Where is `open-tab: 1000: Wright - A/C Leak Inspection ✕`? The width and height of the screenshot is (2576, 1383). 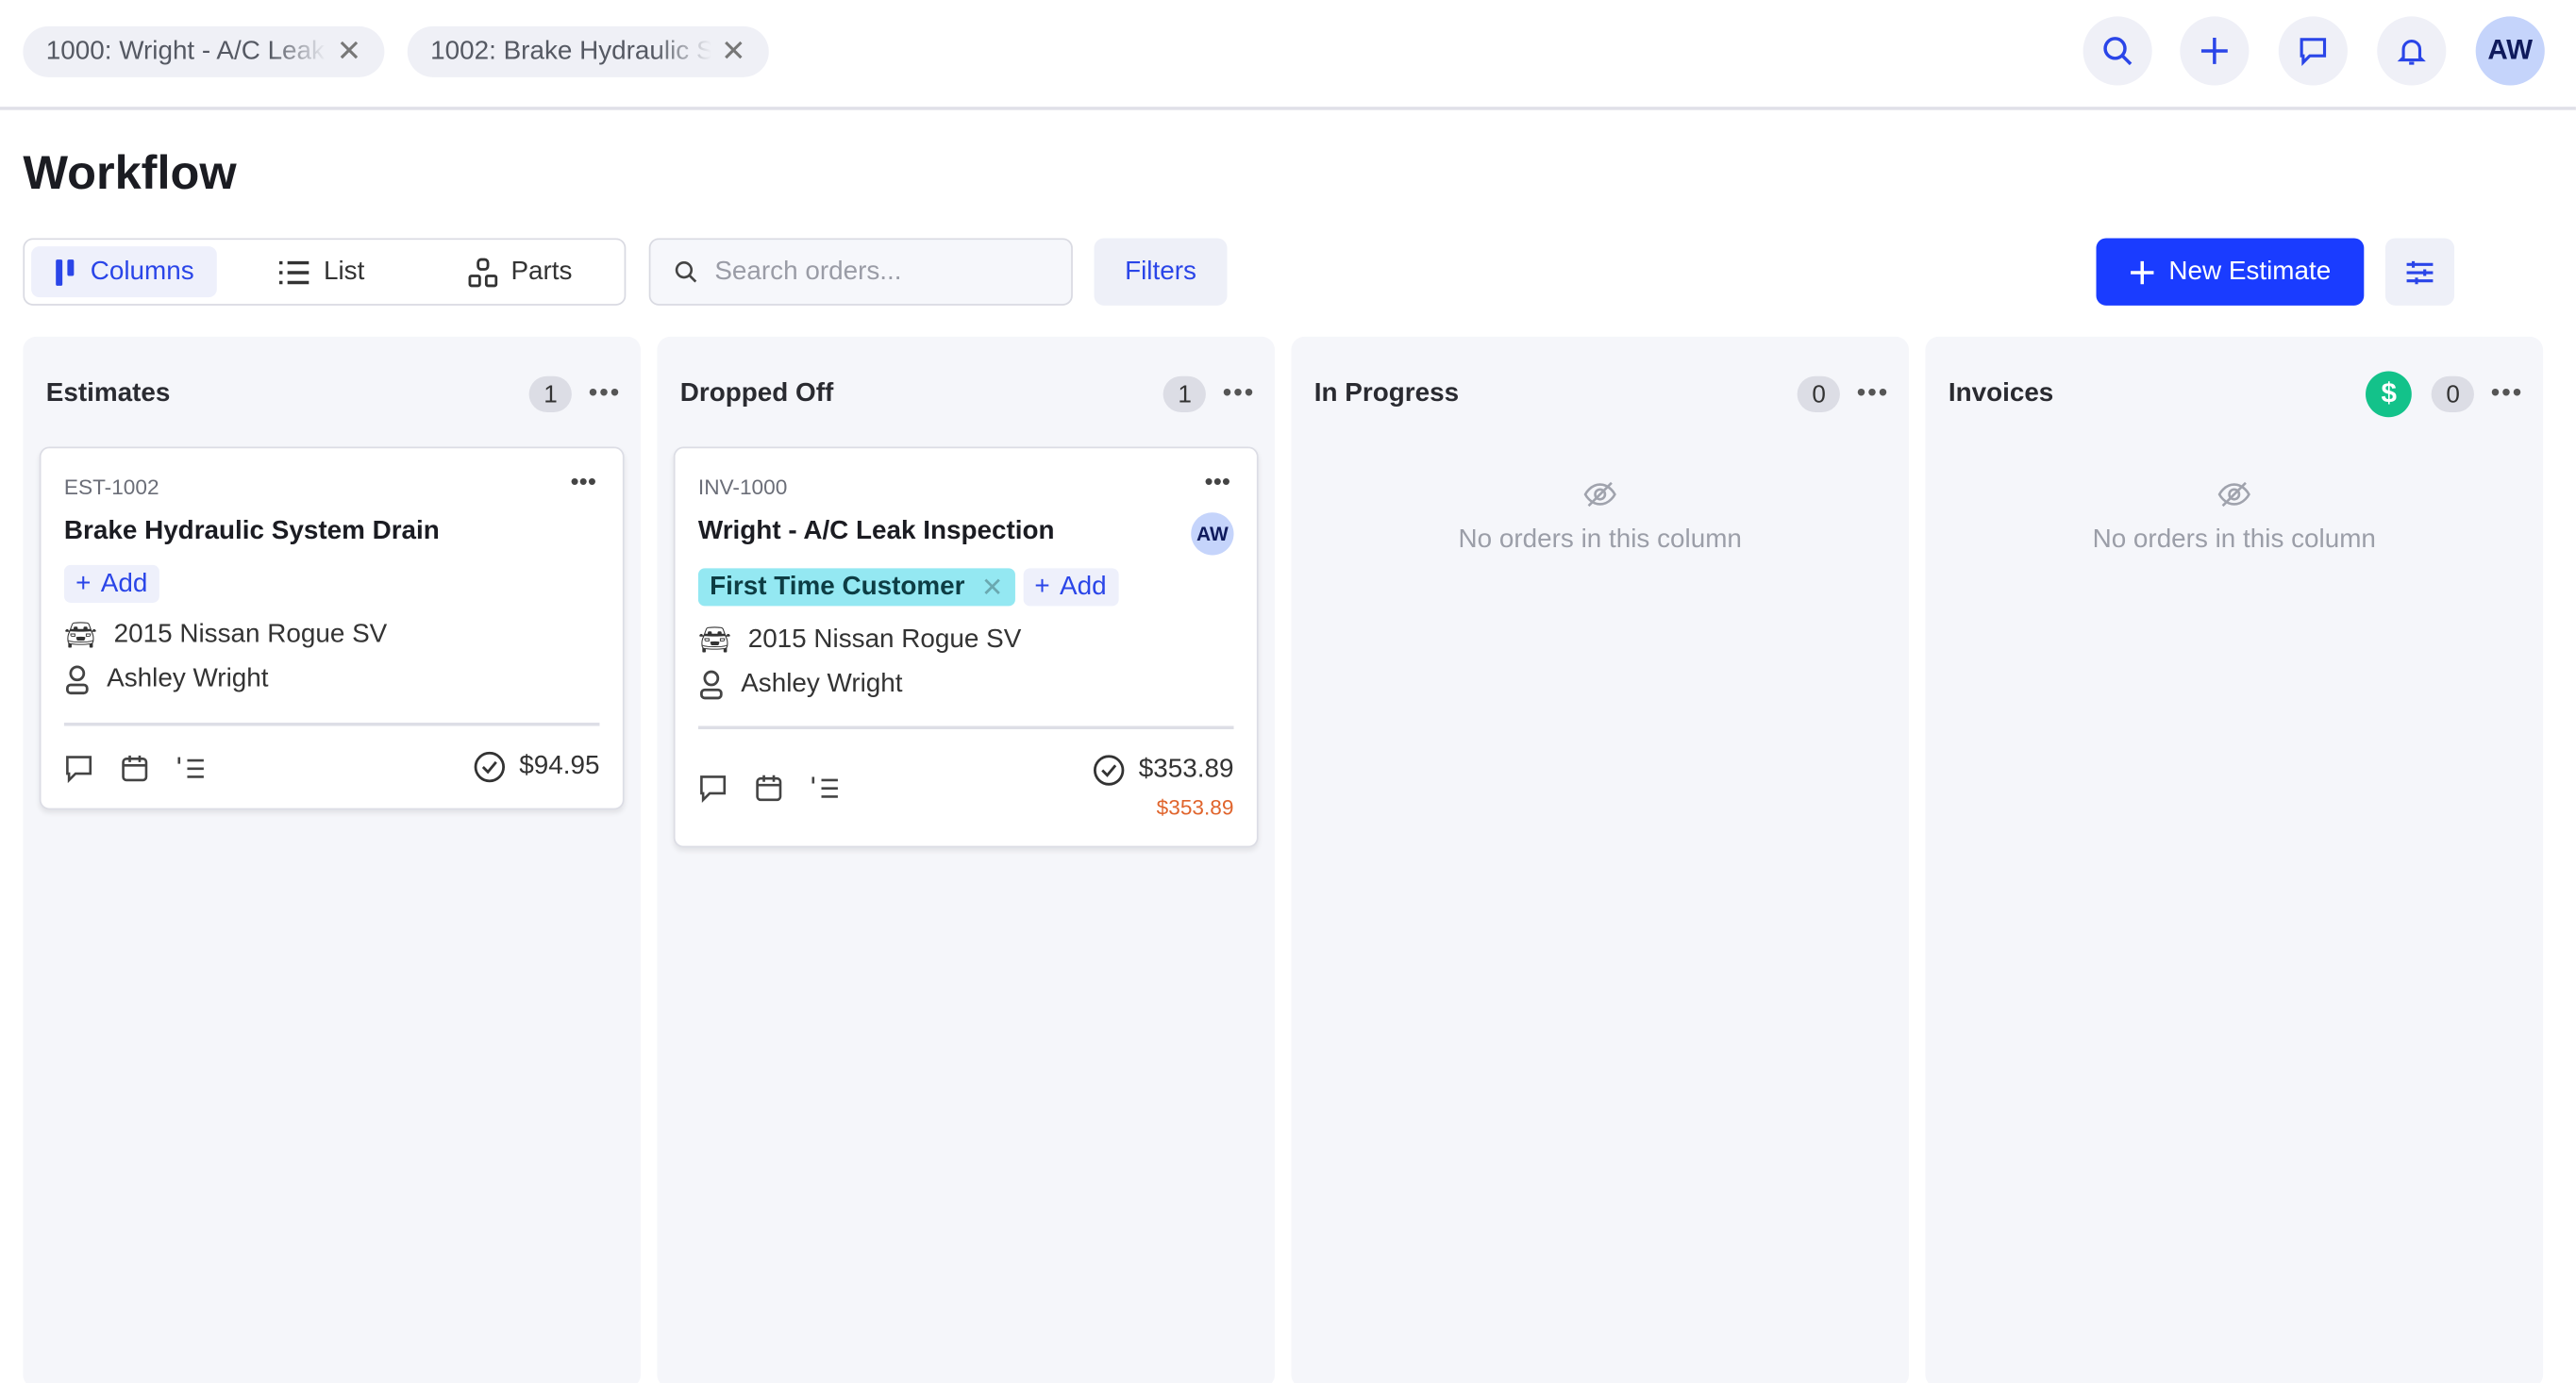
open-tab: 1000: Wright - A/C Leak Inspection ✕ is located at coordinates (204, 51).